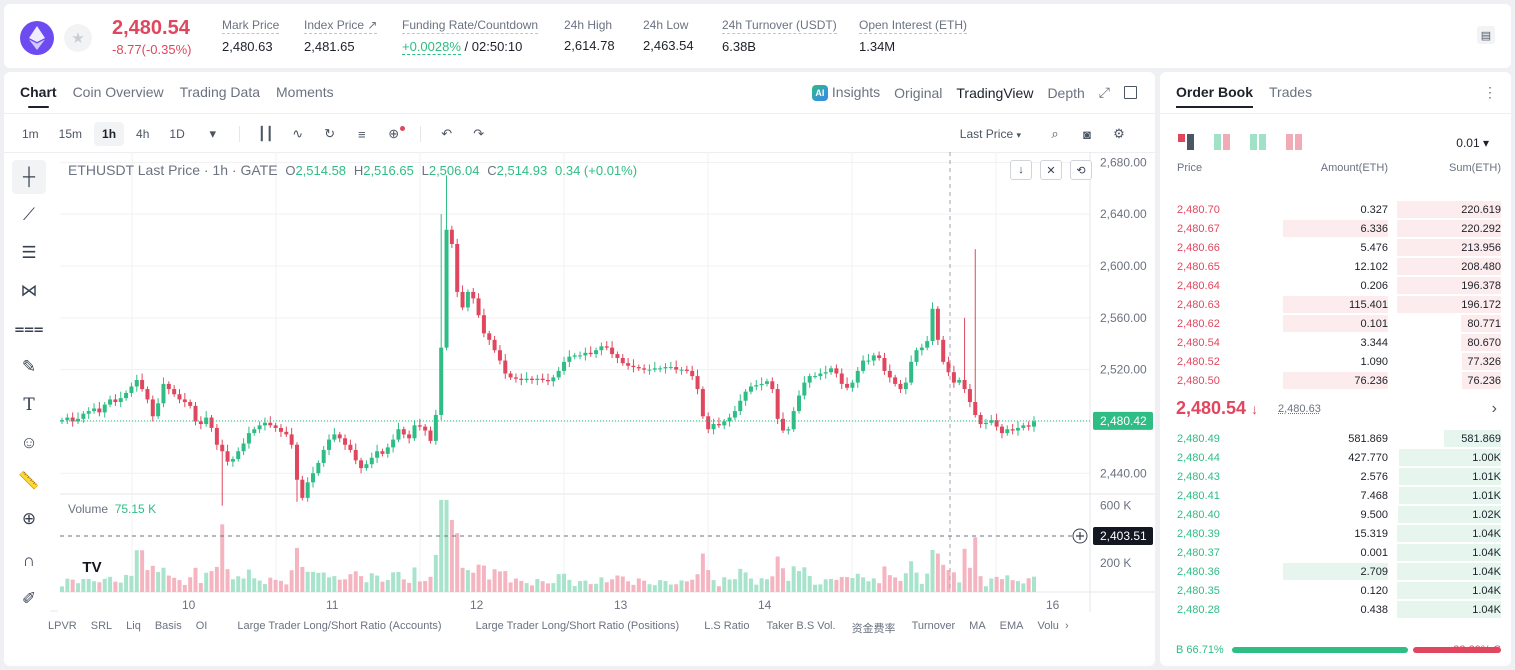  What do you see at coordinates (1335, 533) in the screenshot?
I see `bid-row: 2,480.39 15.319 1.04K` at bounding box center [1335, 533].